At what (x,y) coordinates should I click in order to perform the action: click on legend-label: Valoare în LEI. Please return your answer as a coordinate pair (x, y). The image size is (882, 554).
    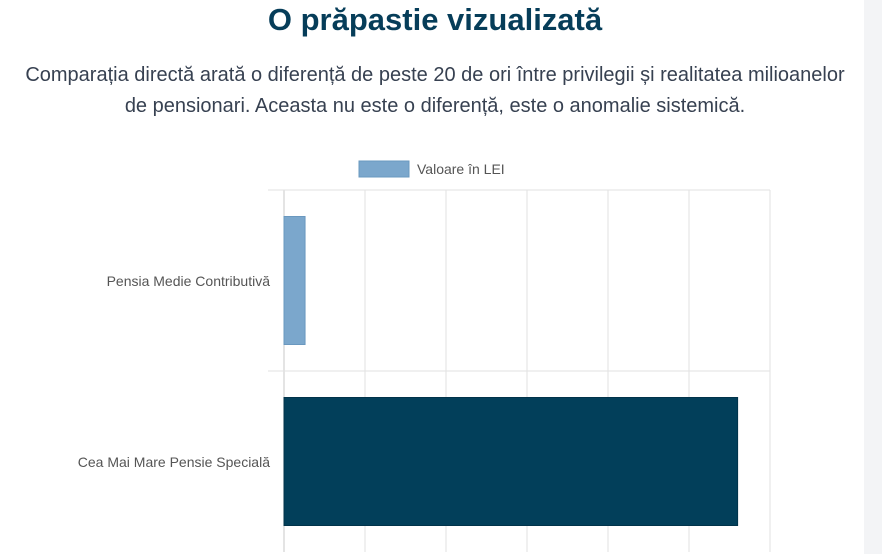
    Looking at the image, I should click on (461, 169).